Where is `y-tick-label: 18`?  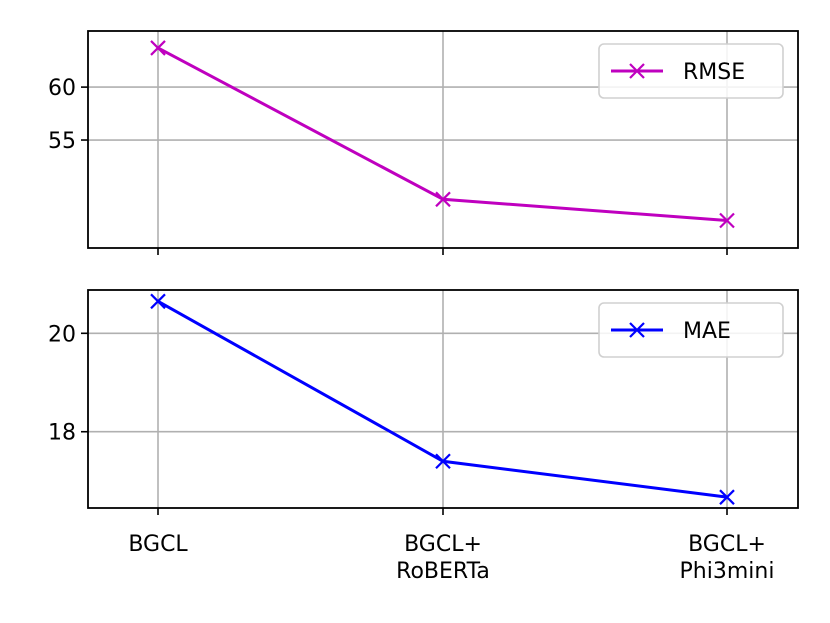 y-tick-label: 18 is located at coordinates (62, 433).